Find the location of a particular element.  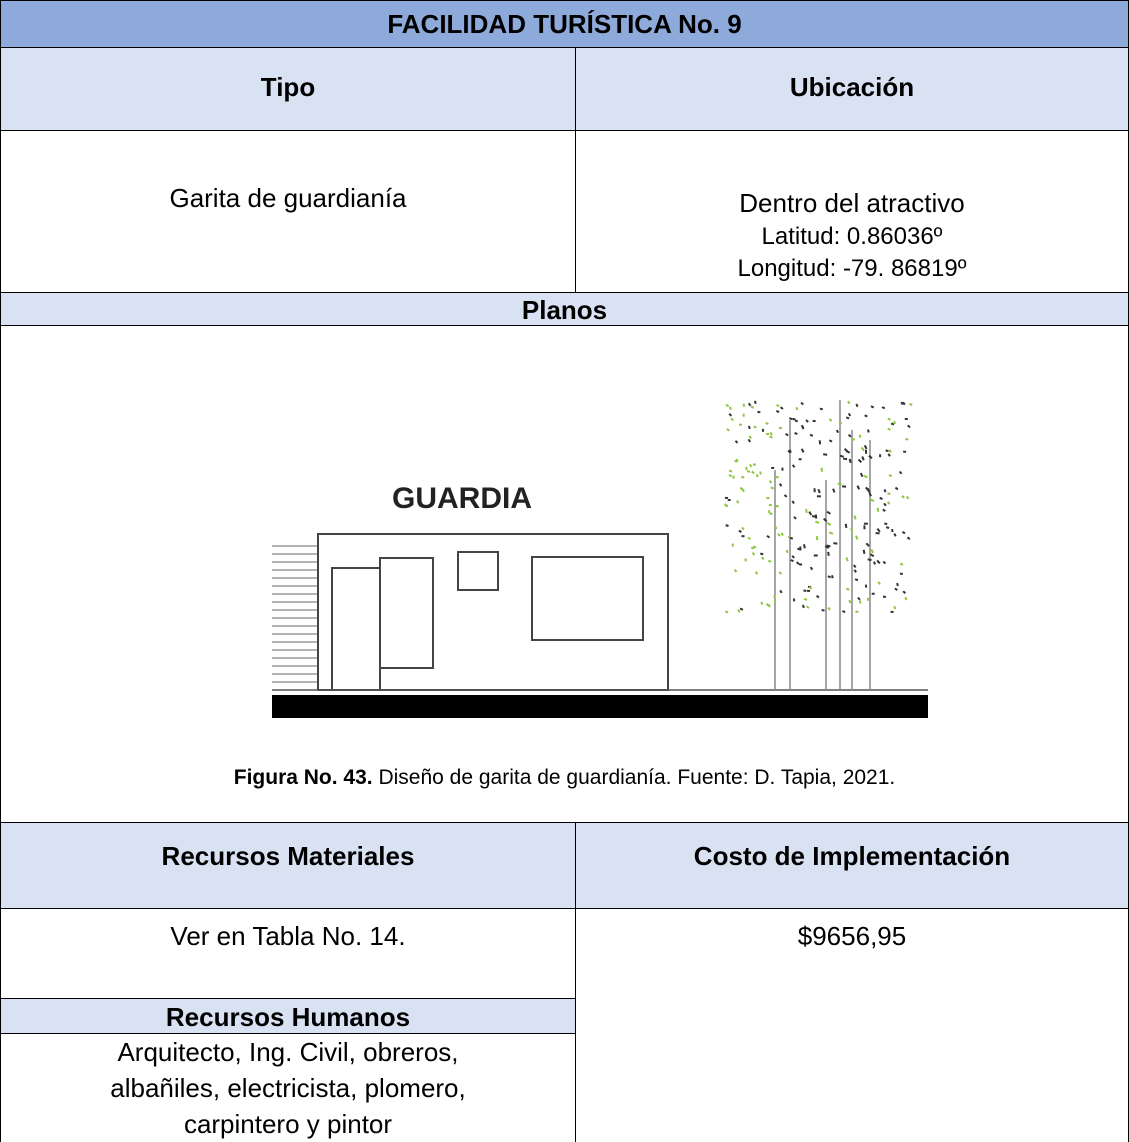

cell-text: albañiles, electricista, plomero, is located at coordinates (288, 1088).